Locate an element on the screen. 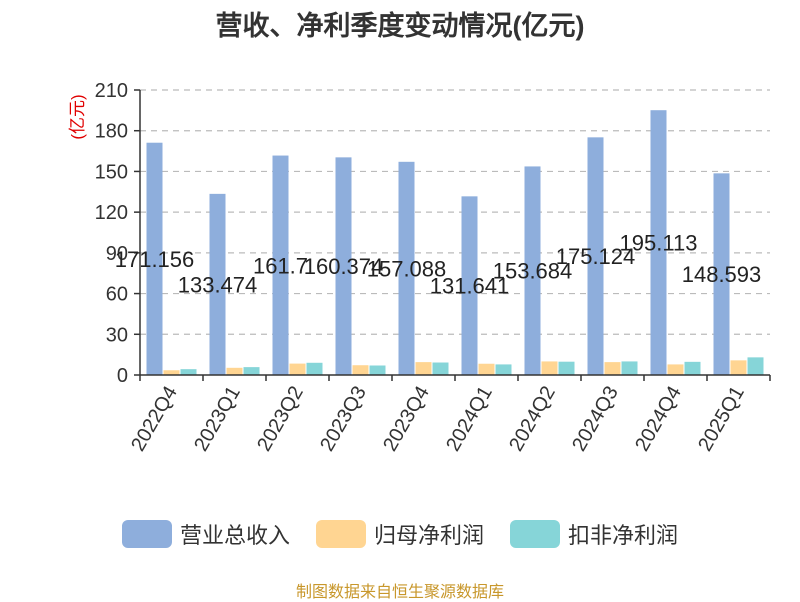 The width and height of the screenshot is (800, 602). bar-1-2024Q4 is located at coordinates (675, 369).